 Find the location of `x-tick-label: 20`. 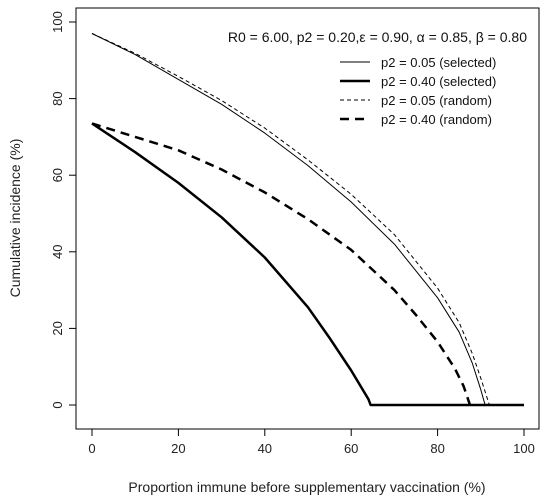

x-tick-label: 20 is located at coordinates (178, 448).